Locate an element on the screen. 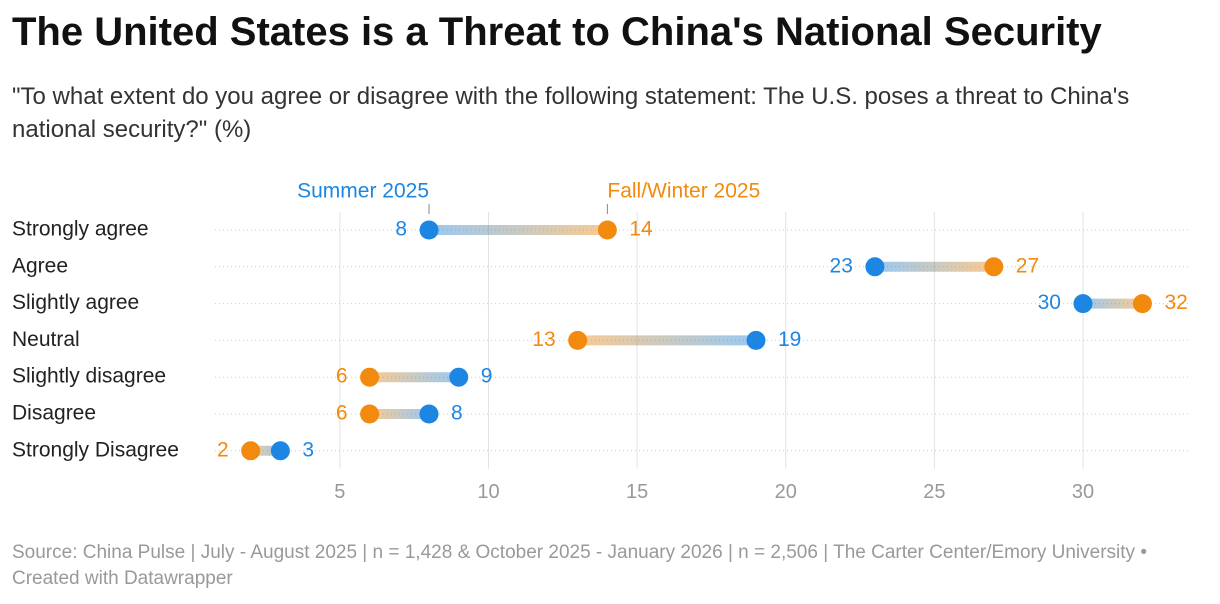 This screenshot has width=1220, height=604. legend-label: Fall/Winter 2025 is located at coordinates (683, 191).